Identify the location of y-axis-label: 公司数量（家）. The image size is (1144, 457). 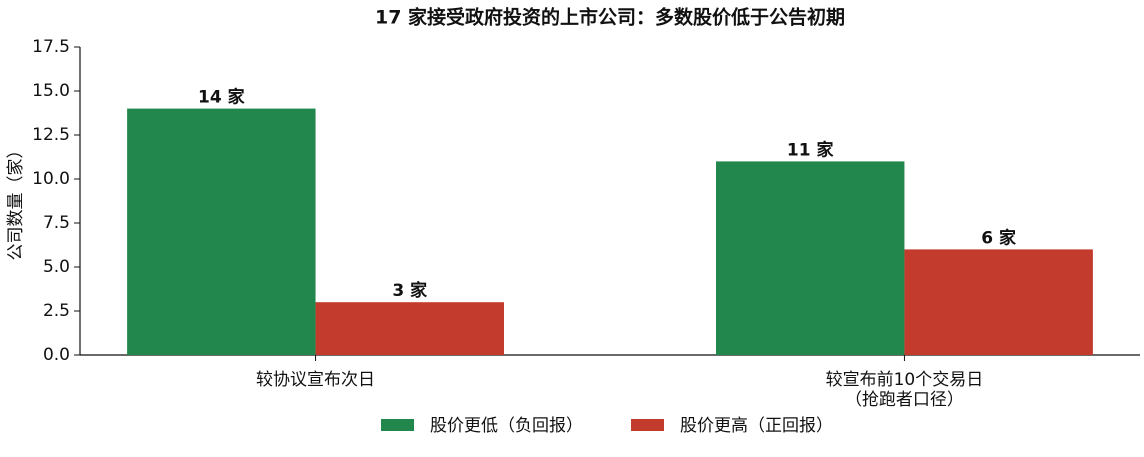
(16, 201).